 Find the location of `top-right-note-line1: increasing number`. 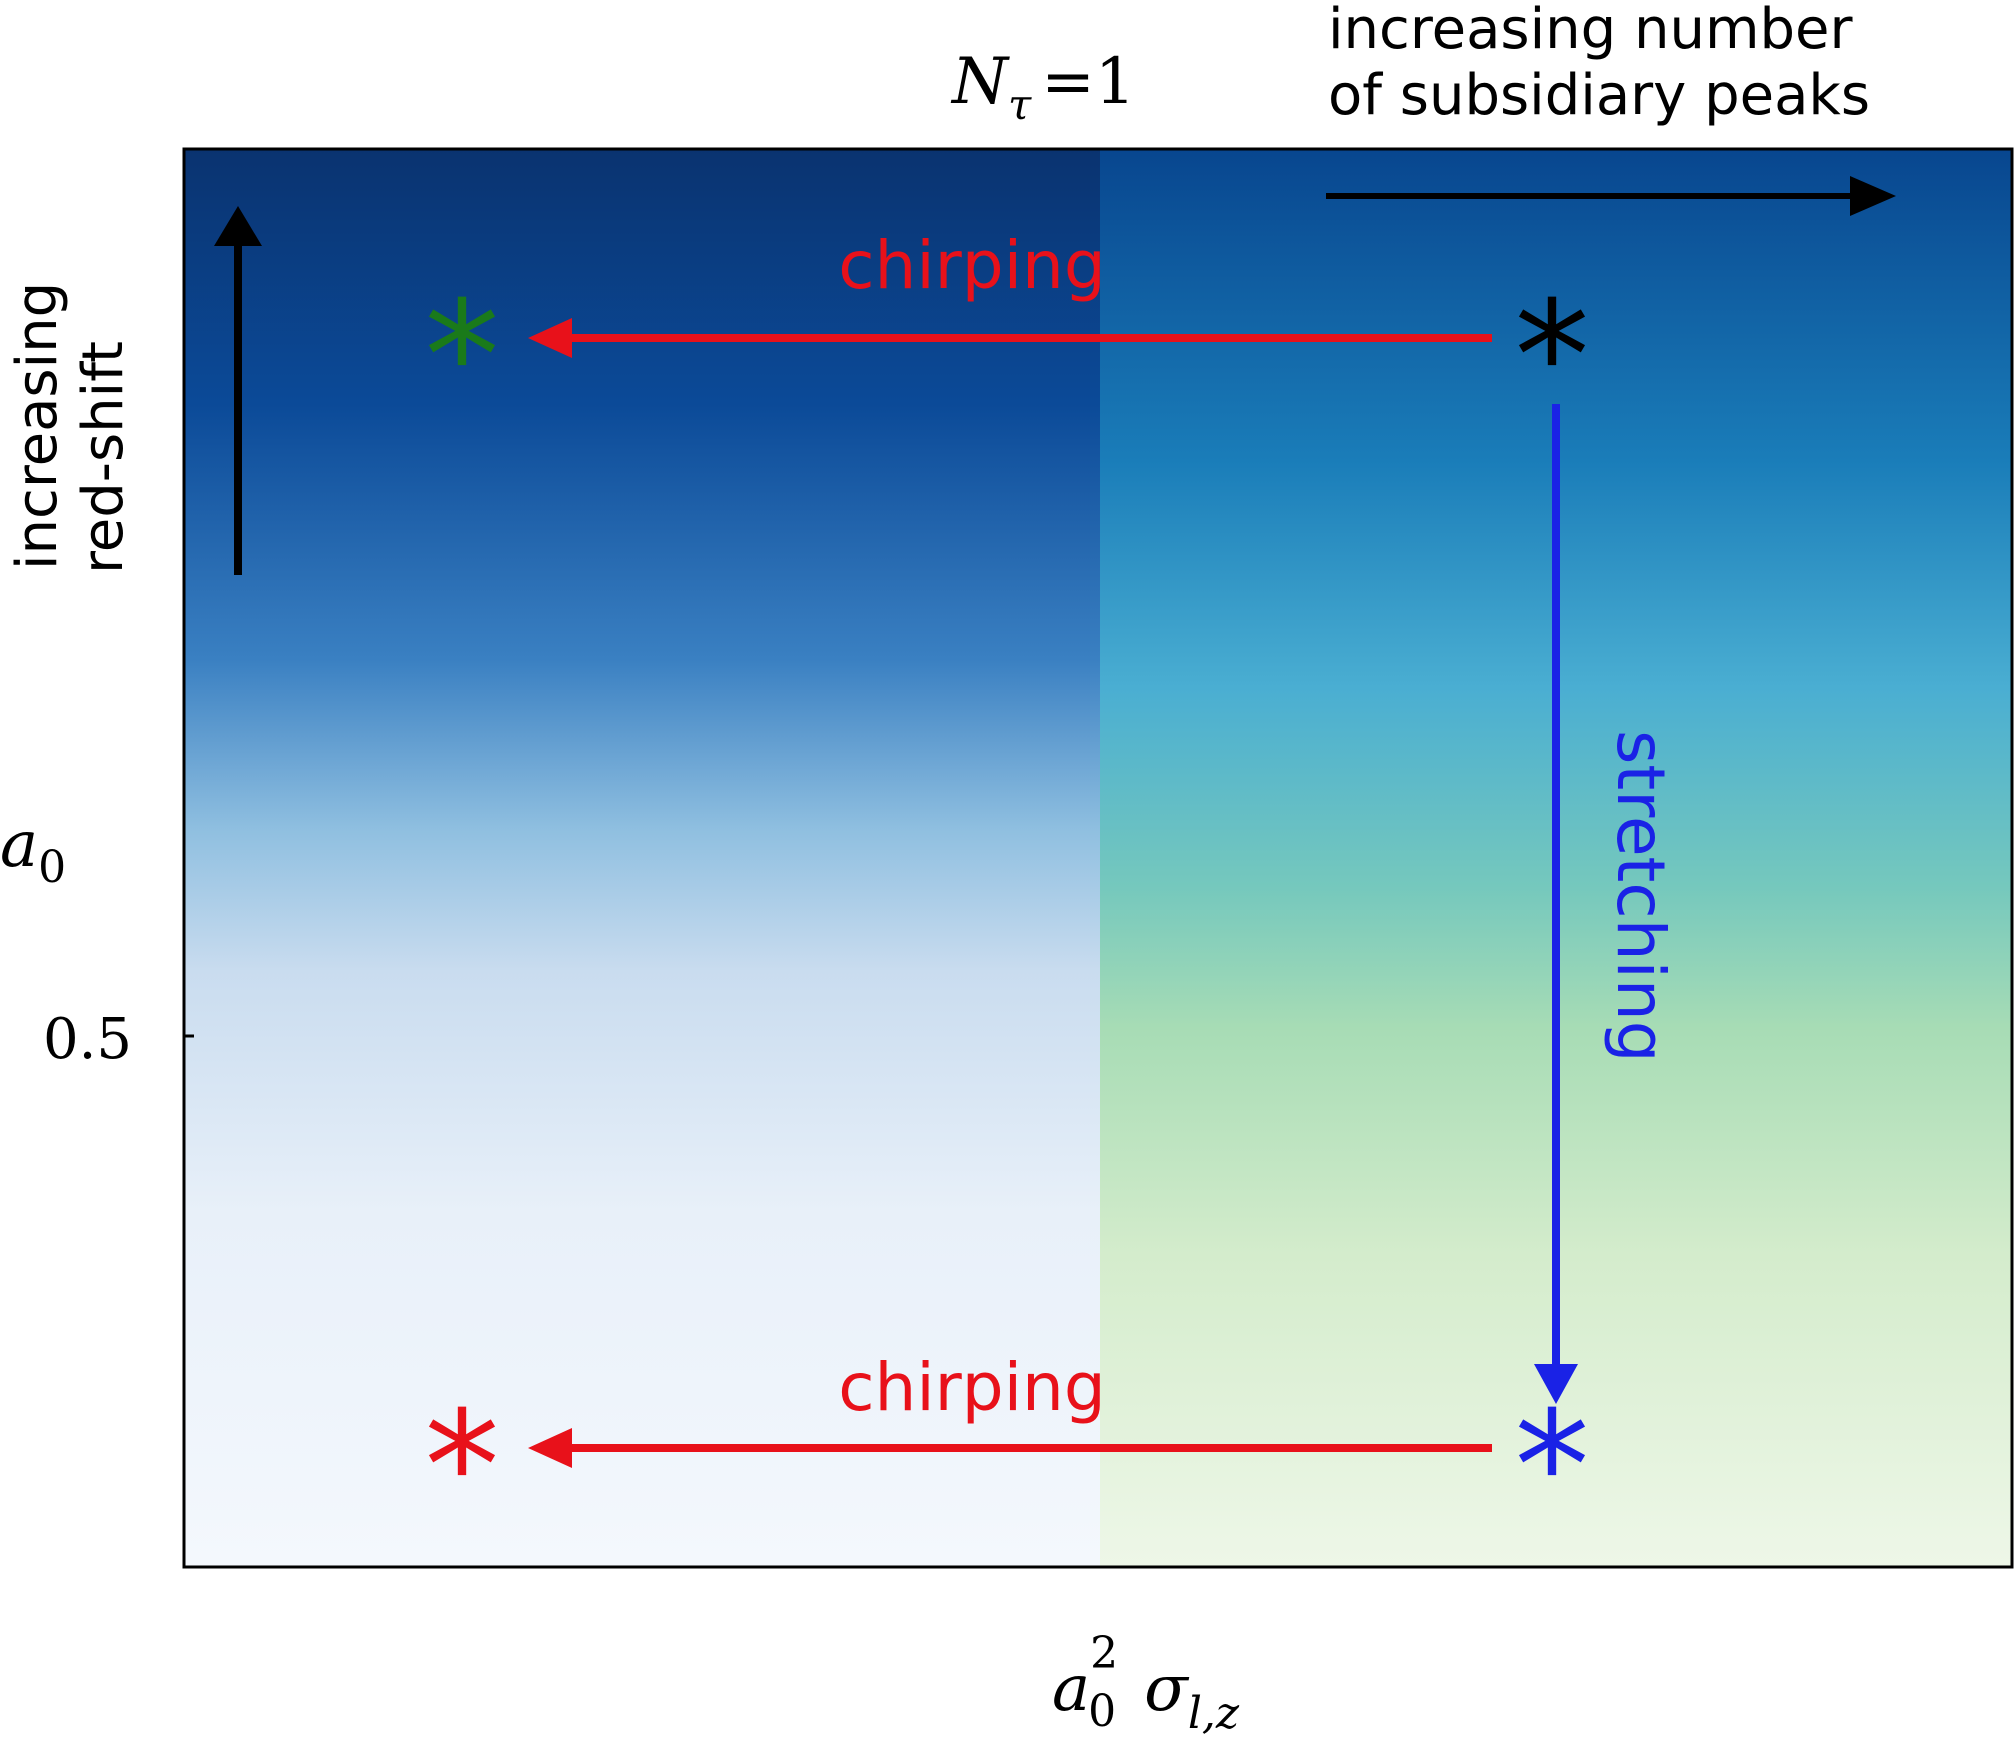

top-right-note-line1: increasing number is located at coordinates (1591, 31).